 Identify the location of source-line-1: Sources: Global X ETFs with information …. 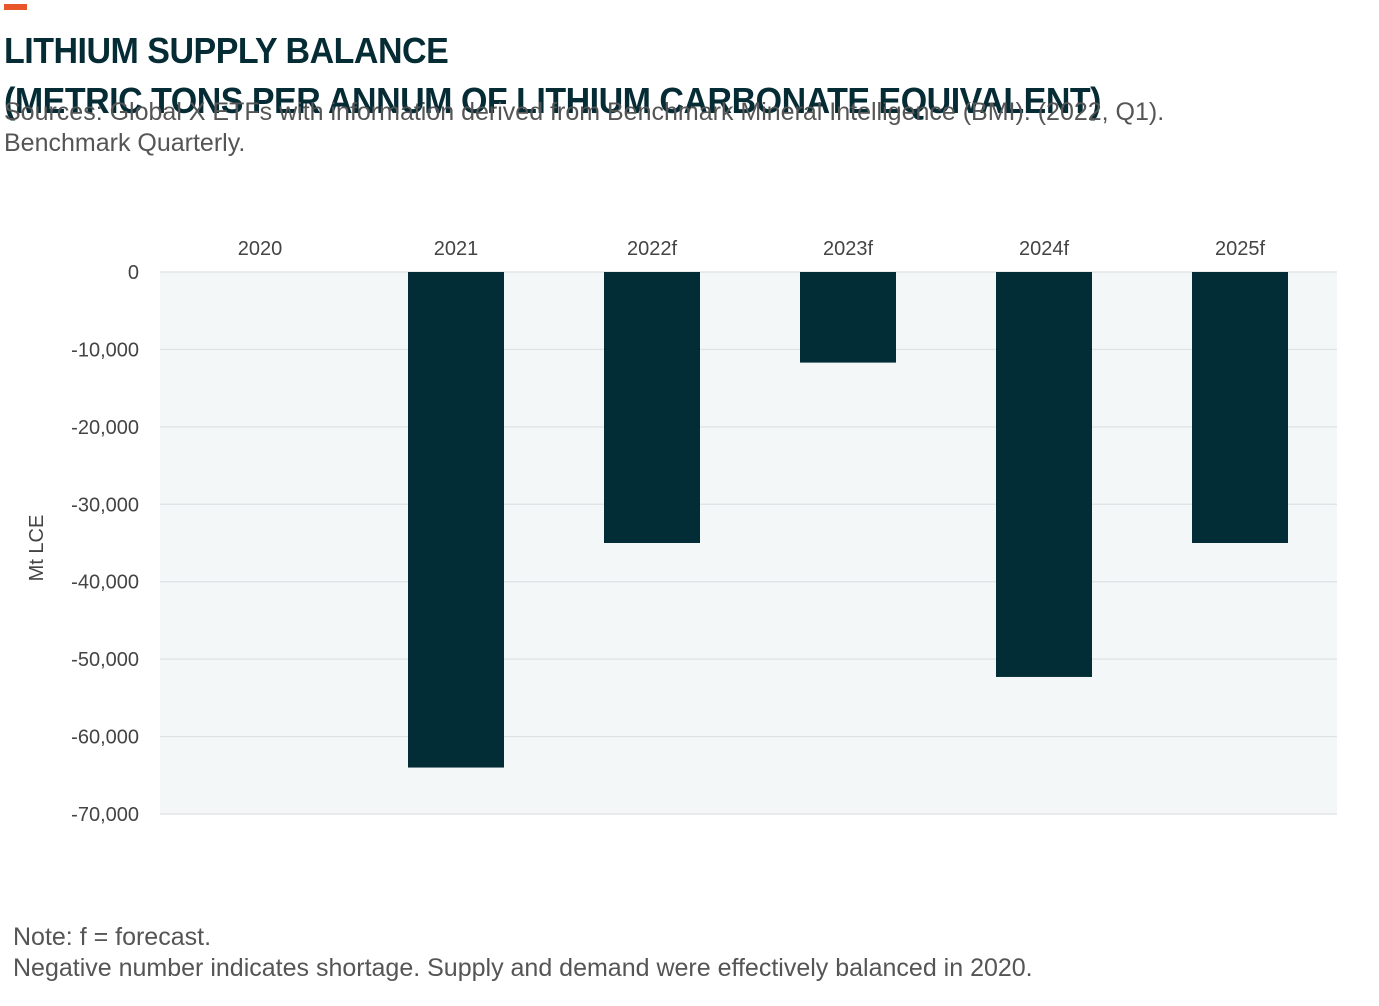
(584, 112).